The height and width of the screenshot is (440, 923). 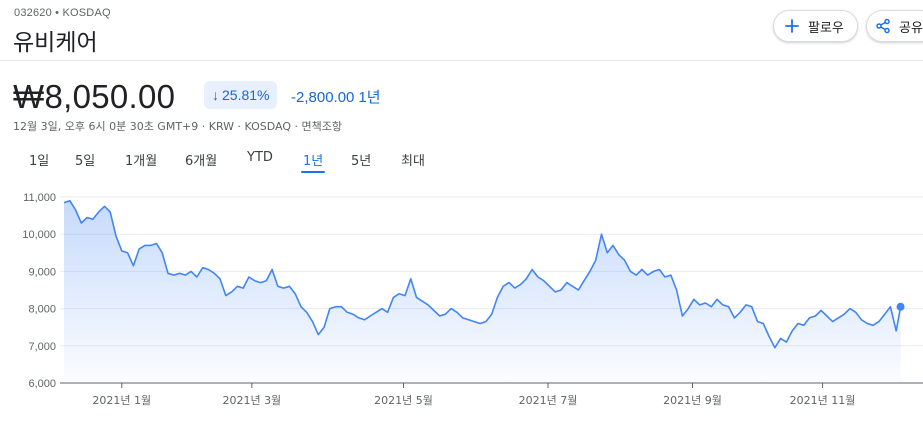 What do you see at coordinates (55, 43) in the screenshot?
I see `stock-name: 유비케어` at bounding box center [55, 43].